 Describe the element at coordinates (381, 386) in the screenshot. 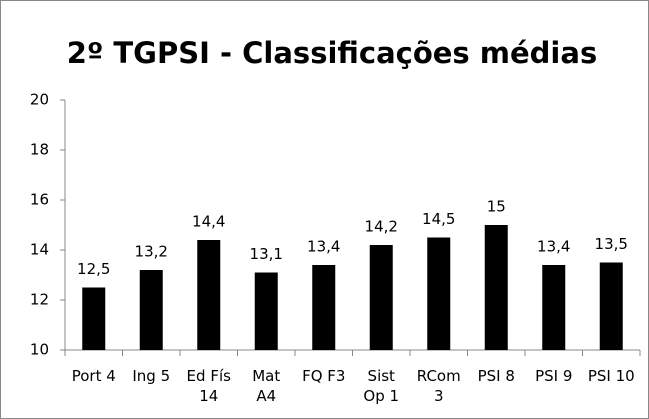

I see `x-tick-label: Sist Op 1` at that location.